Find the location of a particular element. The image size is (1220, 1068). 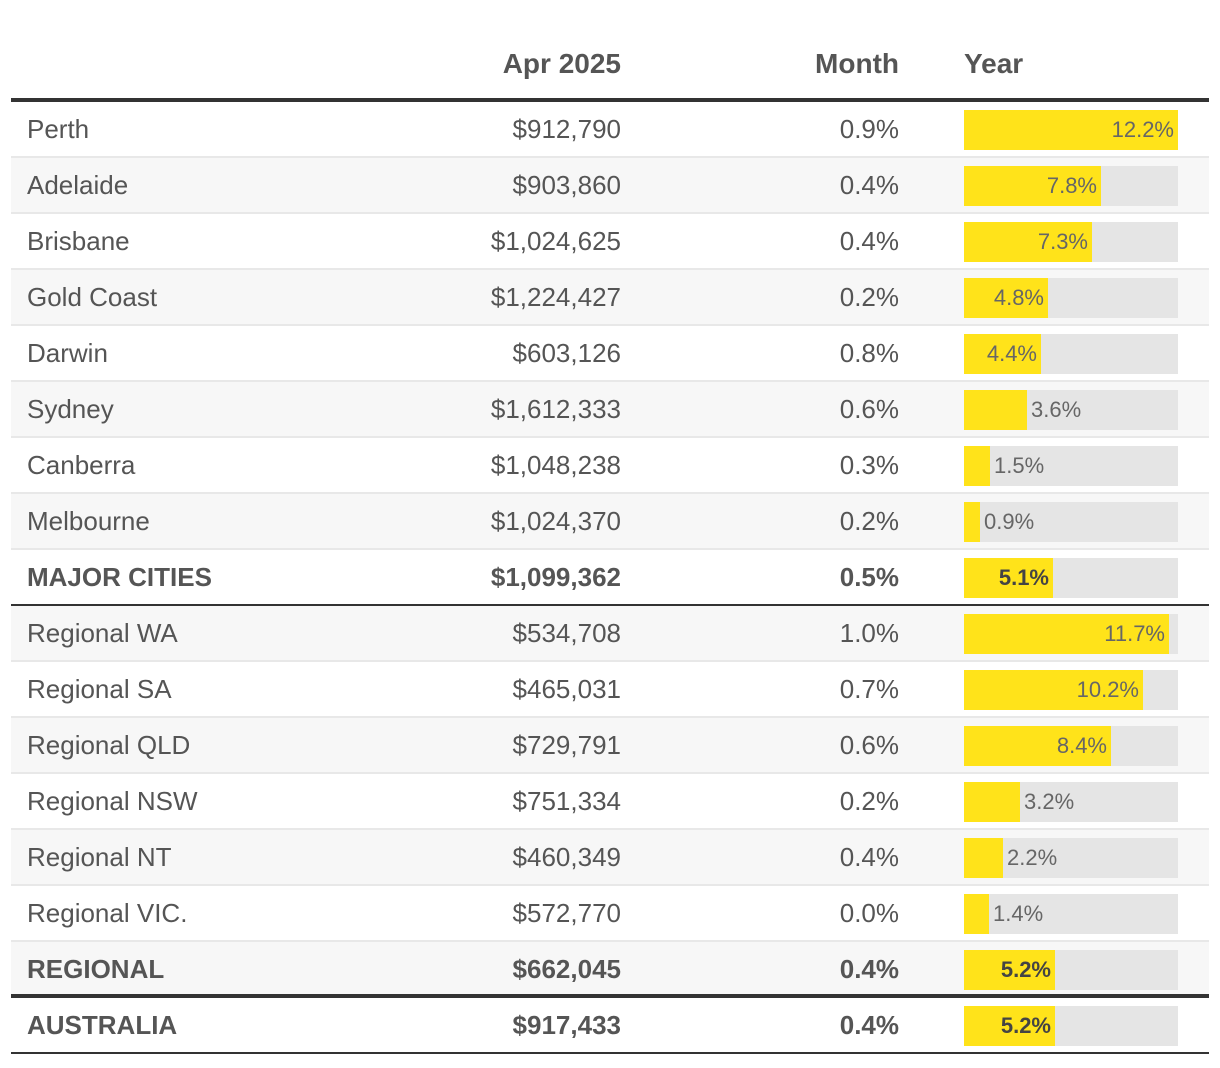

row-price: $729,791 is located at coordinates (566, 745).